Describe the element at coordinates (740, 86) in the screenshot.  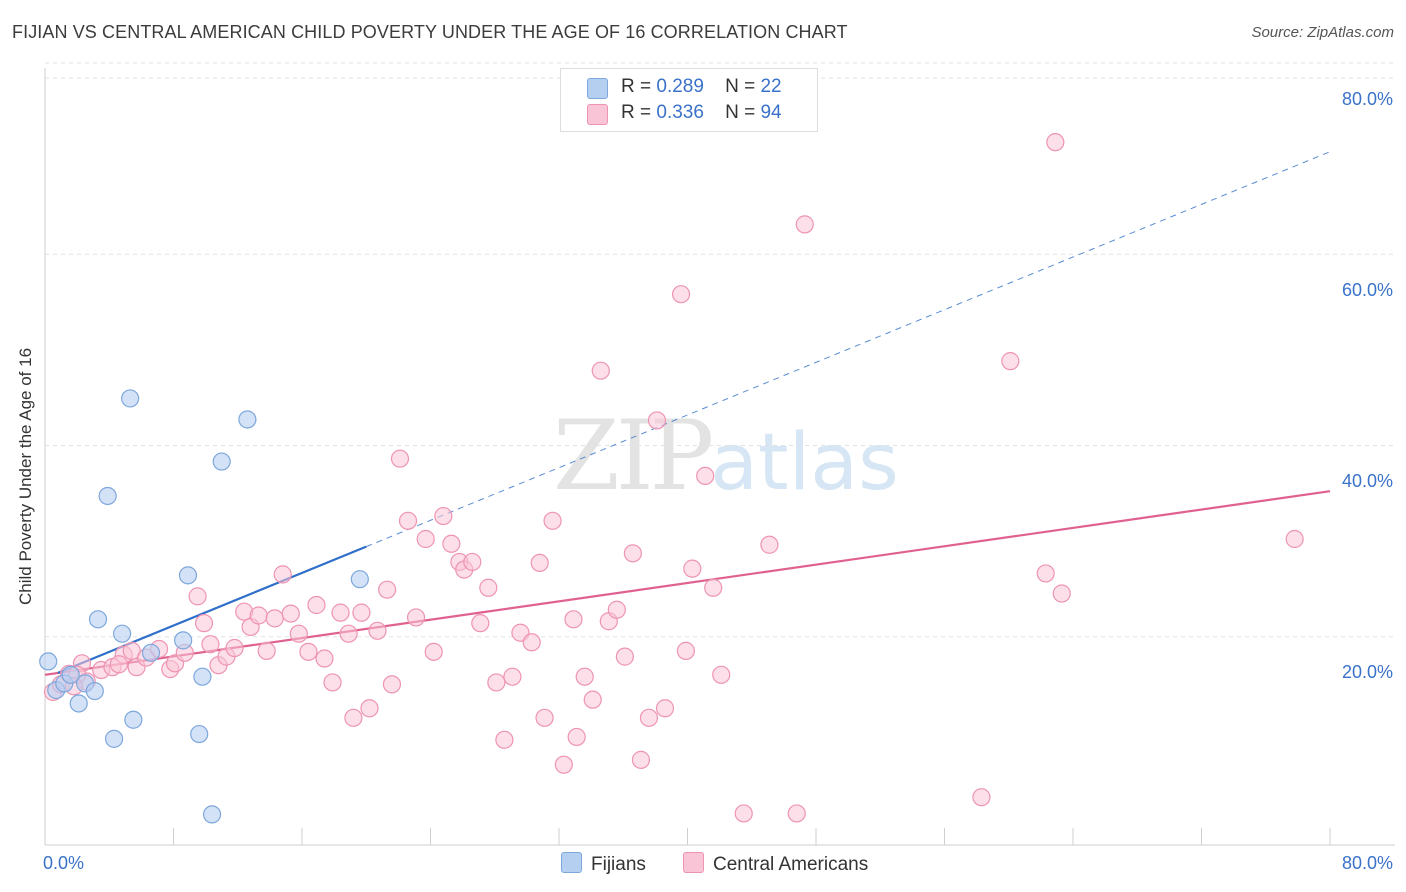
I see `legend-fijian-n-label: N =` at that location.